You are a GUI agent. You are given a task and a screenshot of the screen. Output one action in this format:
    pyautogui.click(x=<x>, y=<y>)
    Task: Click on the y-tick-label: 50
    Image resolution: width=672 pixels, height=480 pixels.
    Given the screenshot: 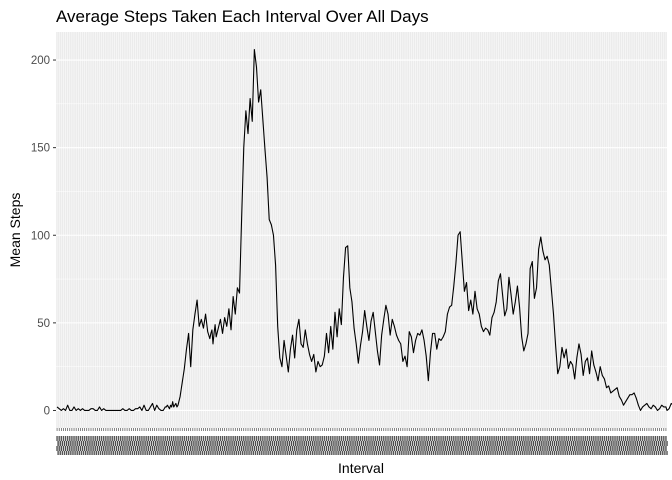 What is the action you would take?
    pyautogui.click(x=43, y=324)
    